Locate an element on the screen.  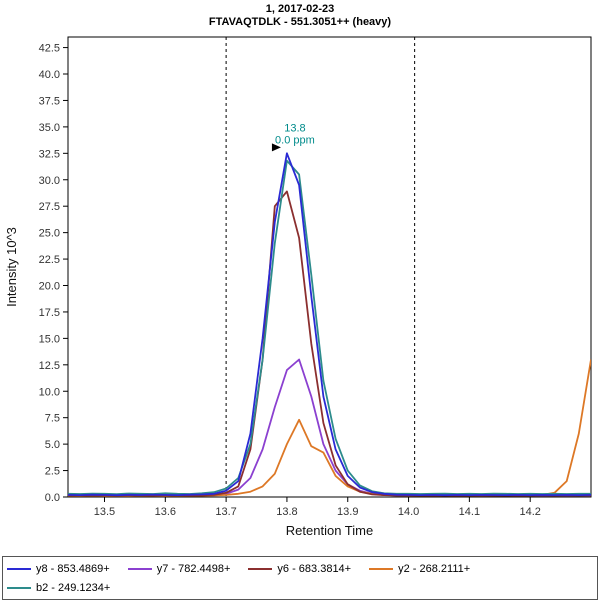
y-tick-label: 5.0 is located at coordinates (52, 445).